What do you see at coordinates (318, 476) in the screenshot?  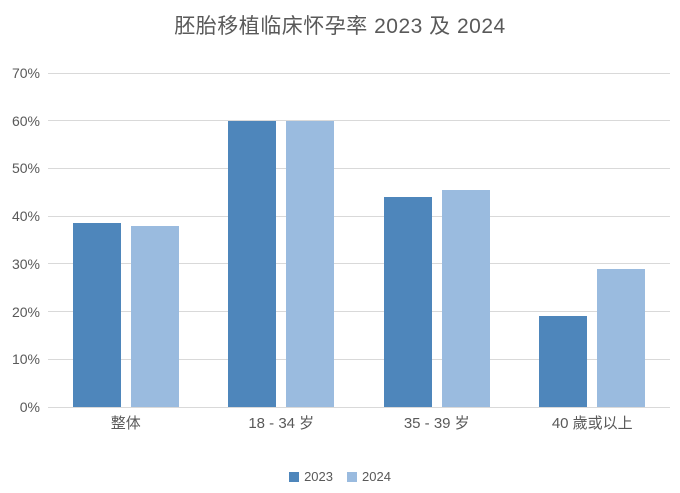 I see `legend-label: 2023` at bounding box center [318, 476].